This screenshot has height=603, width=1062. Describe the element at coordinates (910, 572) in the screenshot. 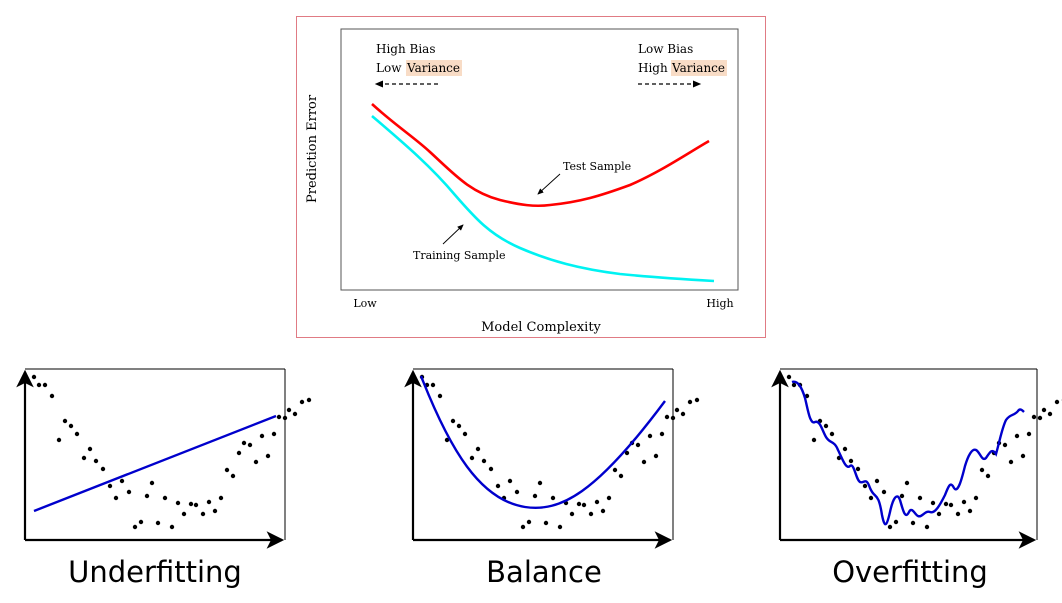

I see `overfitting-caption: Overfitting` at that location.